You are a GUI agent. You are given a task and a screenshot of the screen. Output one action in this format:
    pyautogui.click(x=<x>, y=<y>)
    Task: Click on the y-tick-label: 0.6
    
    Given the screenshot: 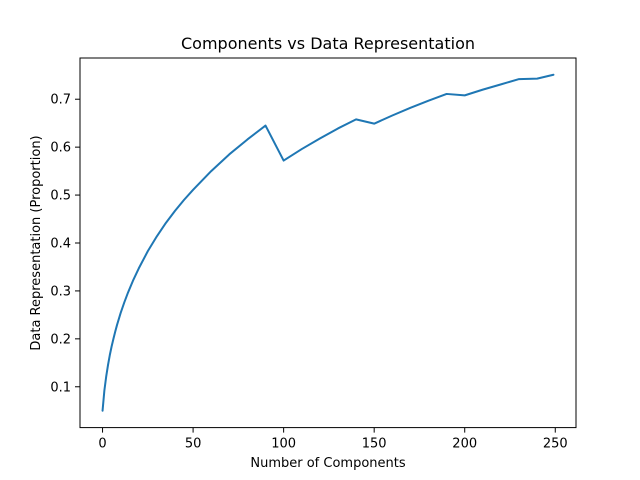 What is the action you would take?
    pyautogui.click(x=60, y=148)
    